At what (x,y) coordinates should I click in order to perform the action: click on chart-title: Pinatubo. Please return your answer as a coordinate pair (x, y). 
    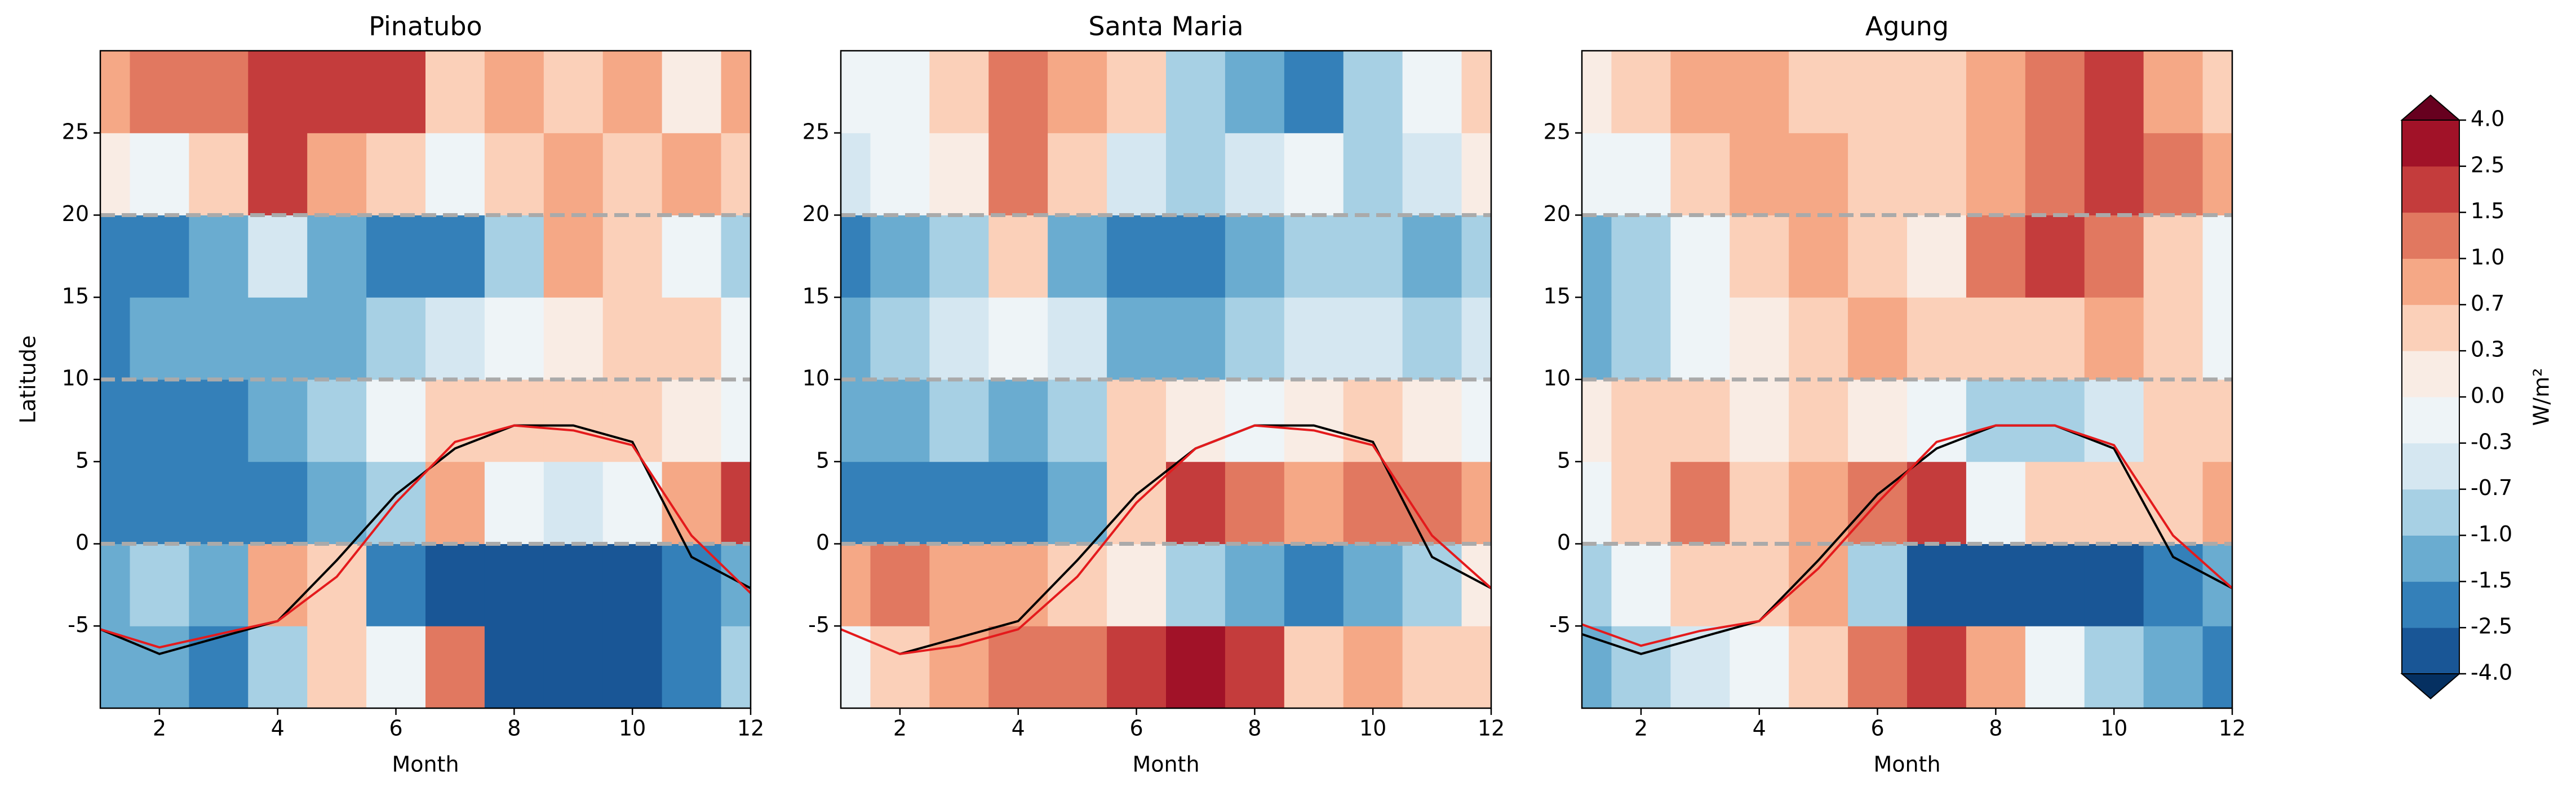
    Looking at the image, I should click on (426, 26).